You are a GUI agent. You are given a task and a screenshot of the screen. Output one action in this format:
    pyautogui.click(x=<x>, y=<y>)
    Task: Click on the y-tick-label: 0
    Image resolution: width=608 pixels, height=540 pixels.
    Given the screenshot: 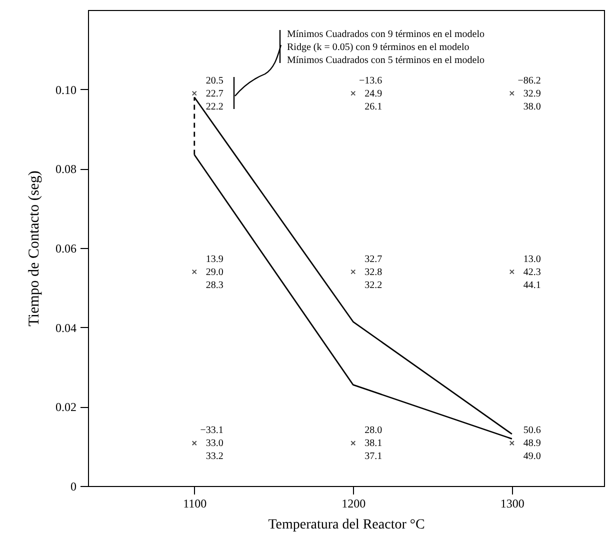 What is the action you would take?
    pyautogui.click(x=73, y=487)
    